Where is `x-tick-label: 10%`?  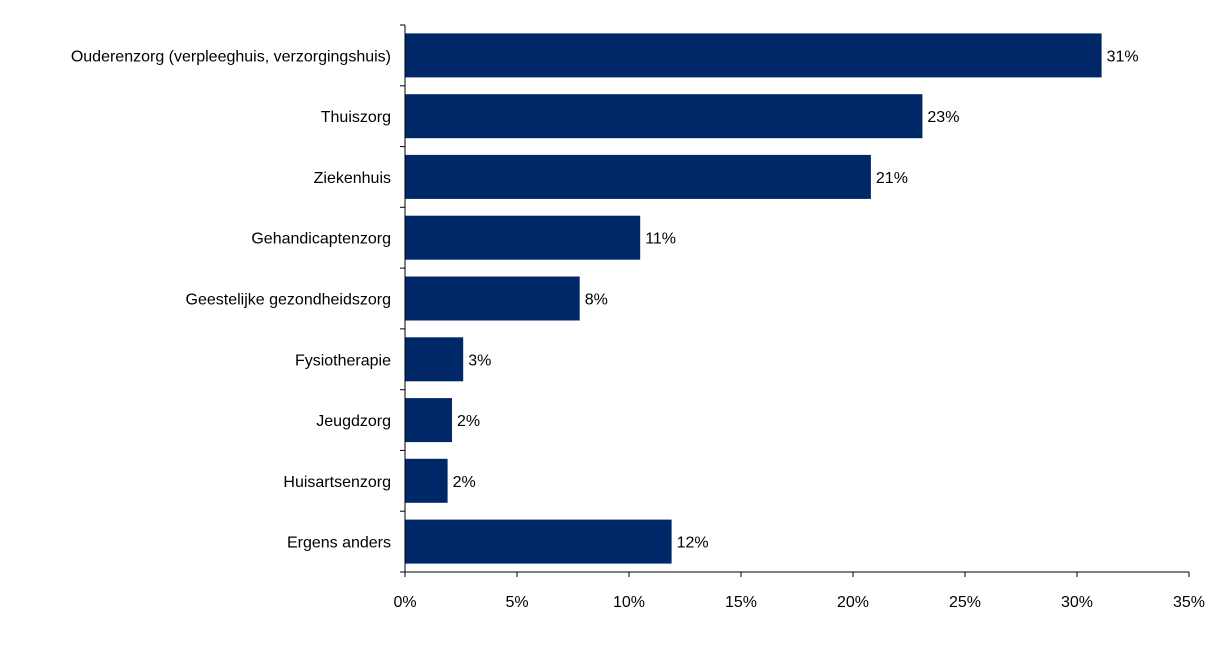
x-tick-label: 10% is located at coordinates (629, 602).